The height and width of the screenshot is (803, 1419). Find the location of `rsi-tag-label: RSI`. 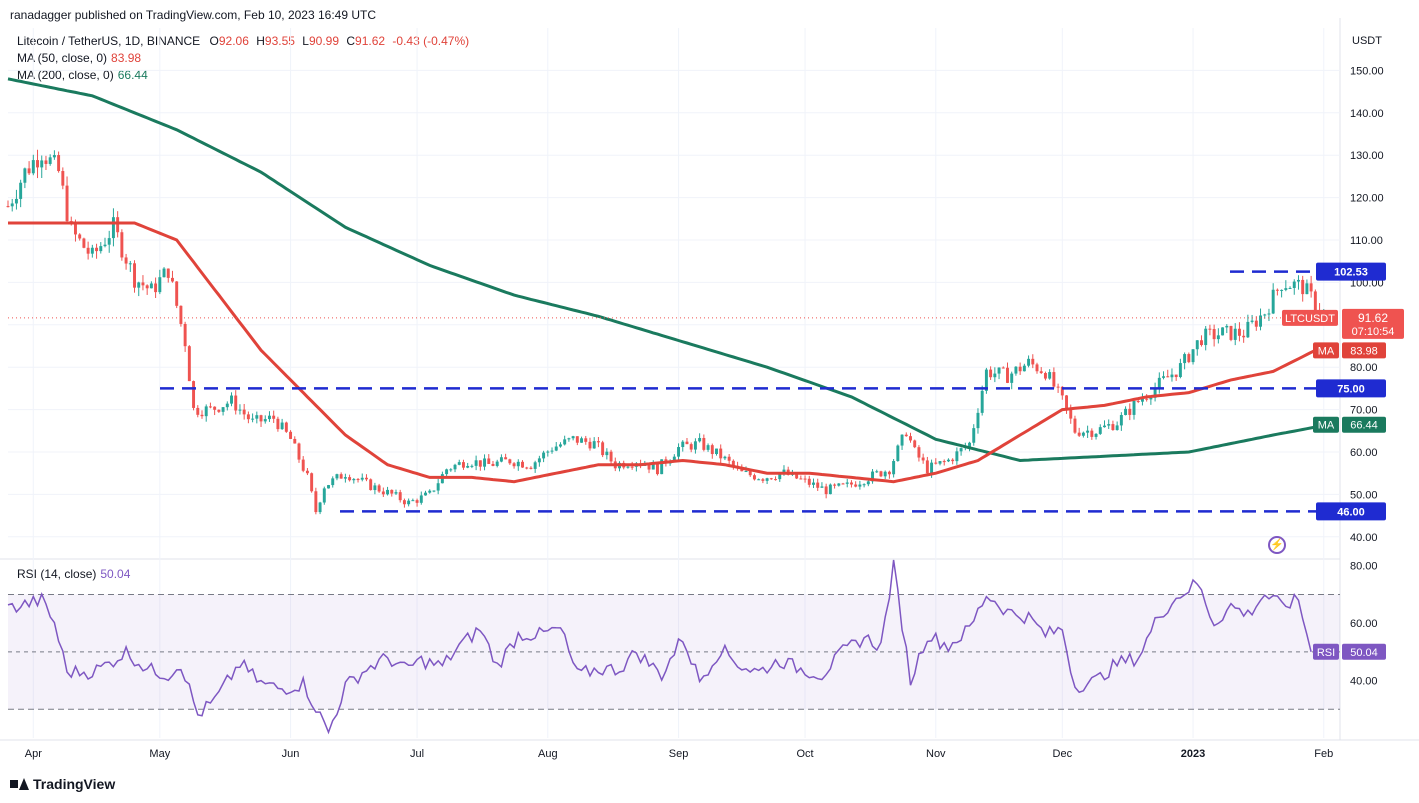

rsi-tag-label: RSI is located at coordinates (1326, 653).